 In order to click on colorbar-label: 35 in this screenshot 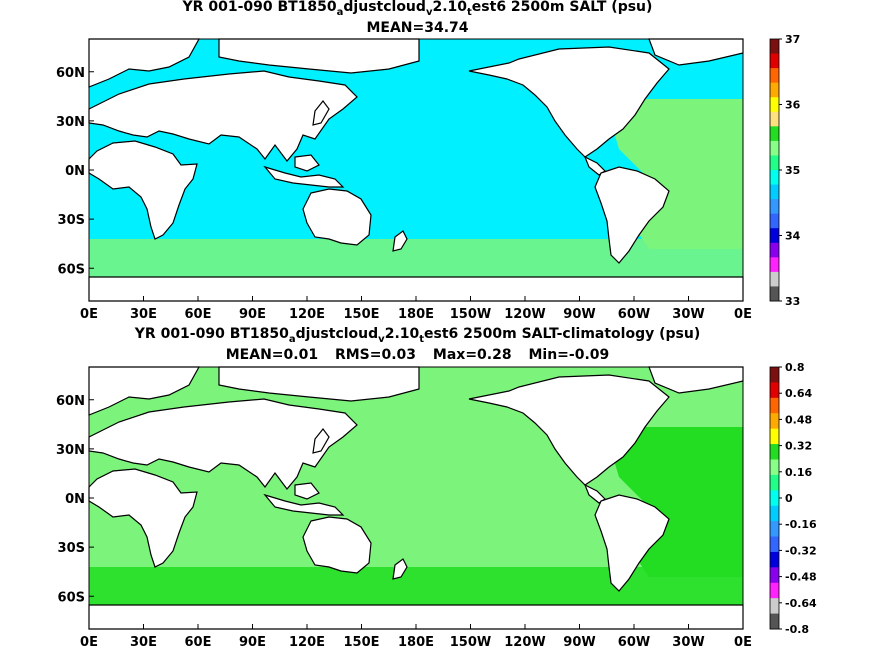, I will do `click(792, 170)`.